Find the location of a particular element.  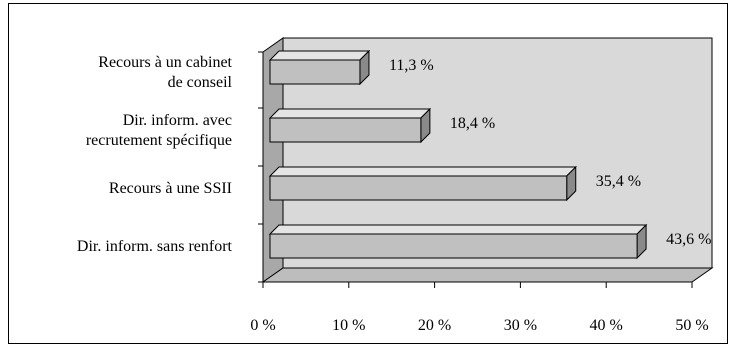

value-label: 43,6 % is located at coordinates (688, 239).